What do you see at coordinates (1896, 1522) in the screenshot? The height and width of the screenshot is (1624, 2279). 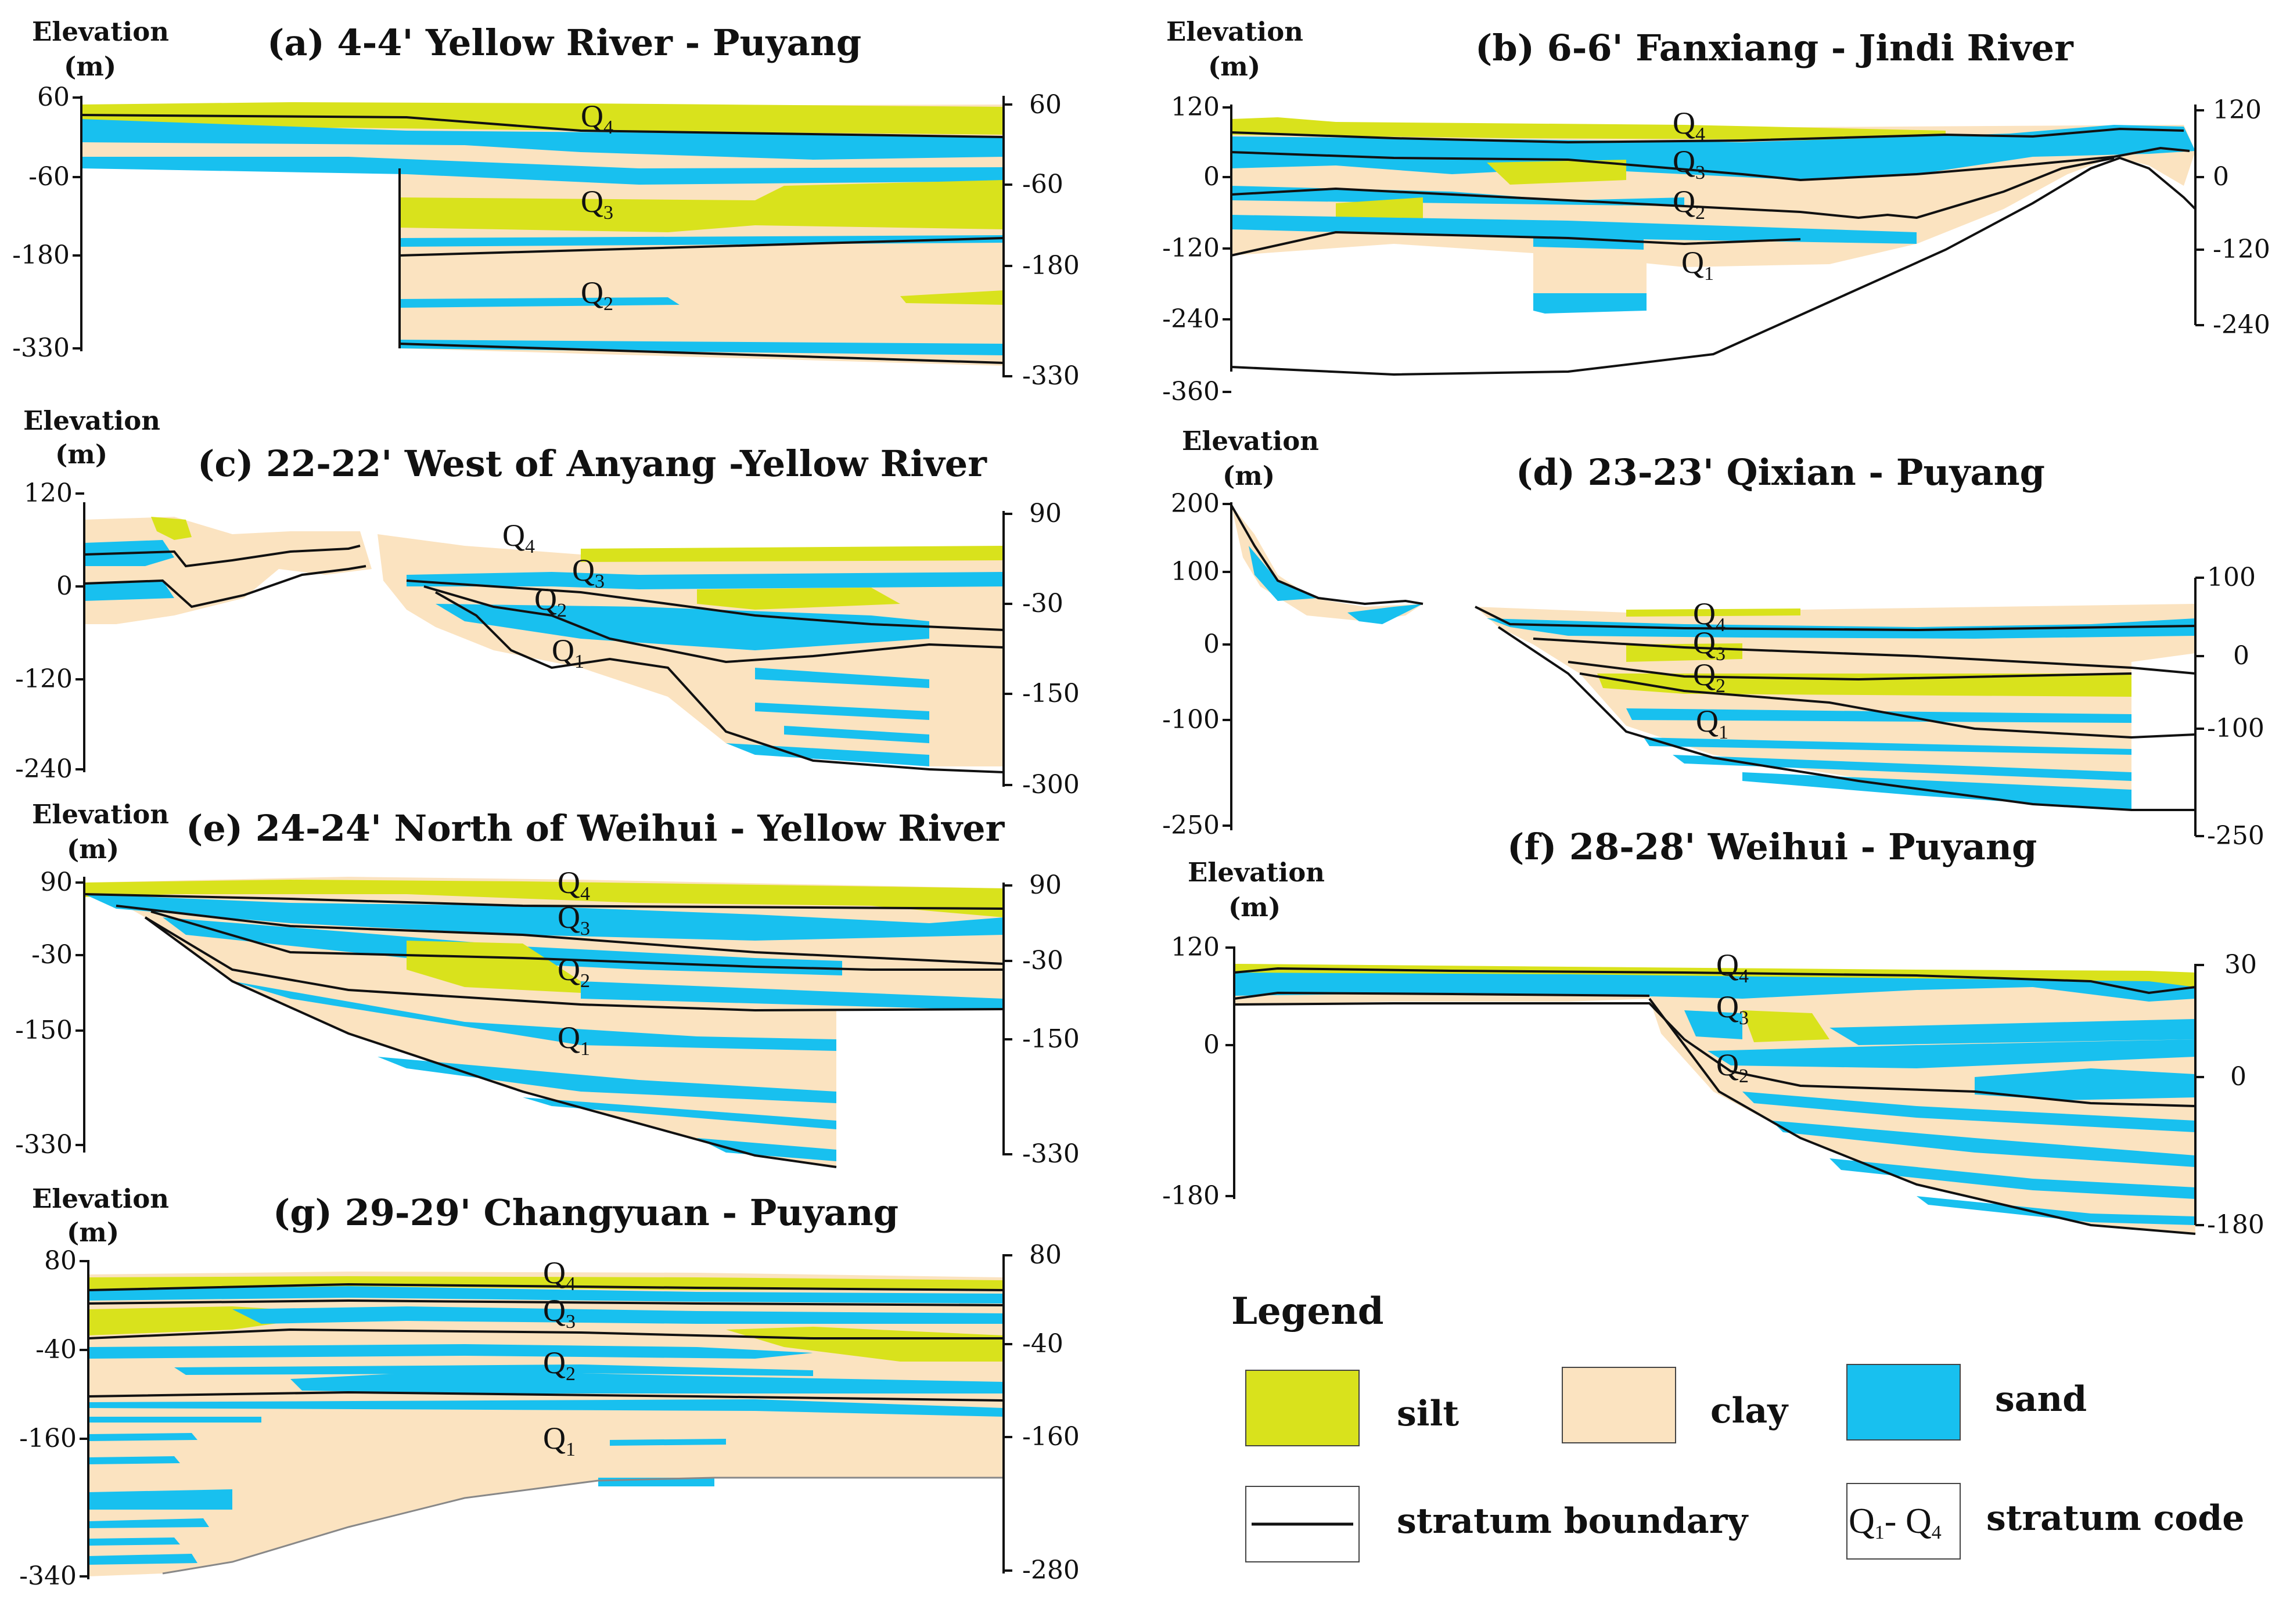 I see `legend-code-sample: Q1- Q4` at bounding box center [1896, 1522].